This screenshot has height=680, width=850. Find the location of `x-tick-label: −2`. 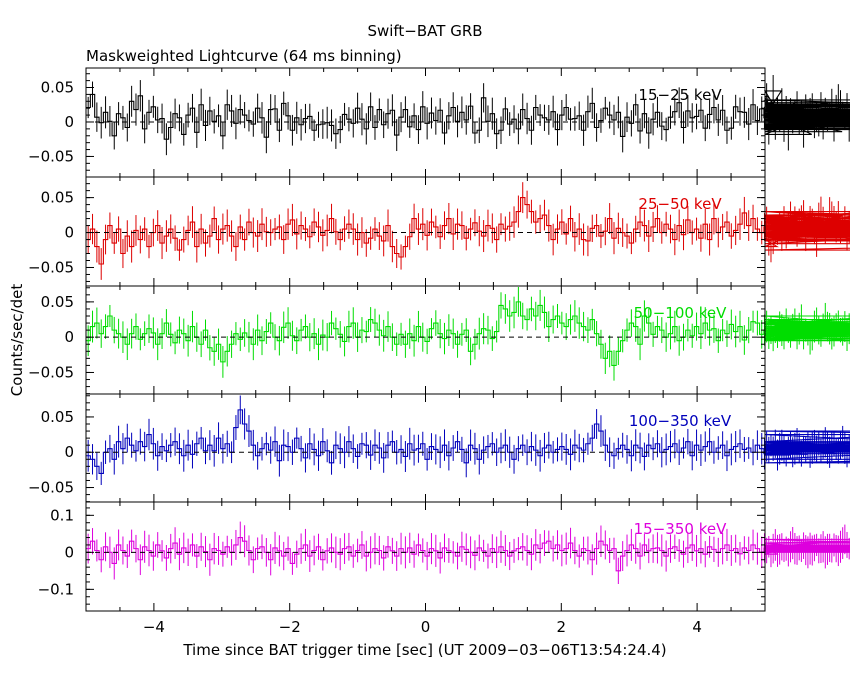

x-tick-label: −2 is located at coordinates (290, 627).